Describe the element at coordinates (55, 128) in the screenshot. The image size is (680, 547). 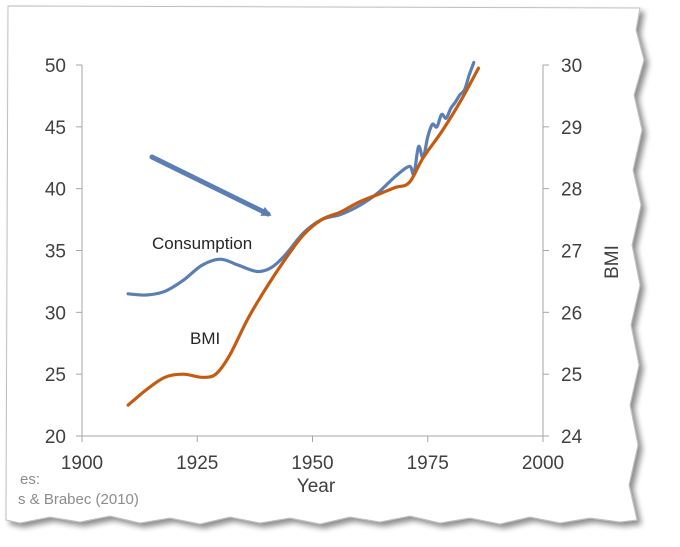
I see `y-tick-label-left: 45` at that location.